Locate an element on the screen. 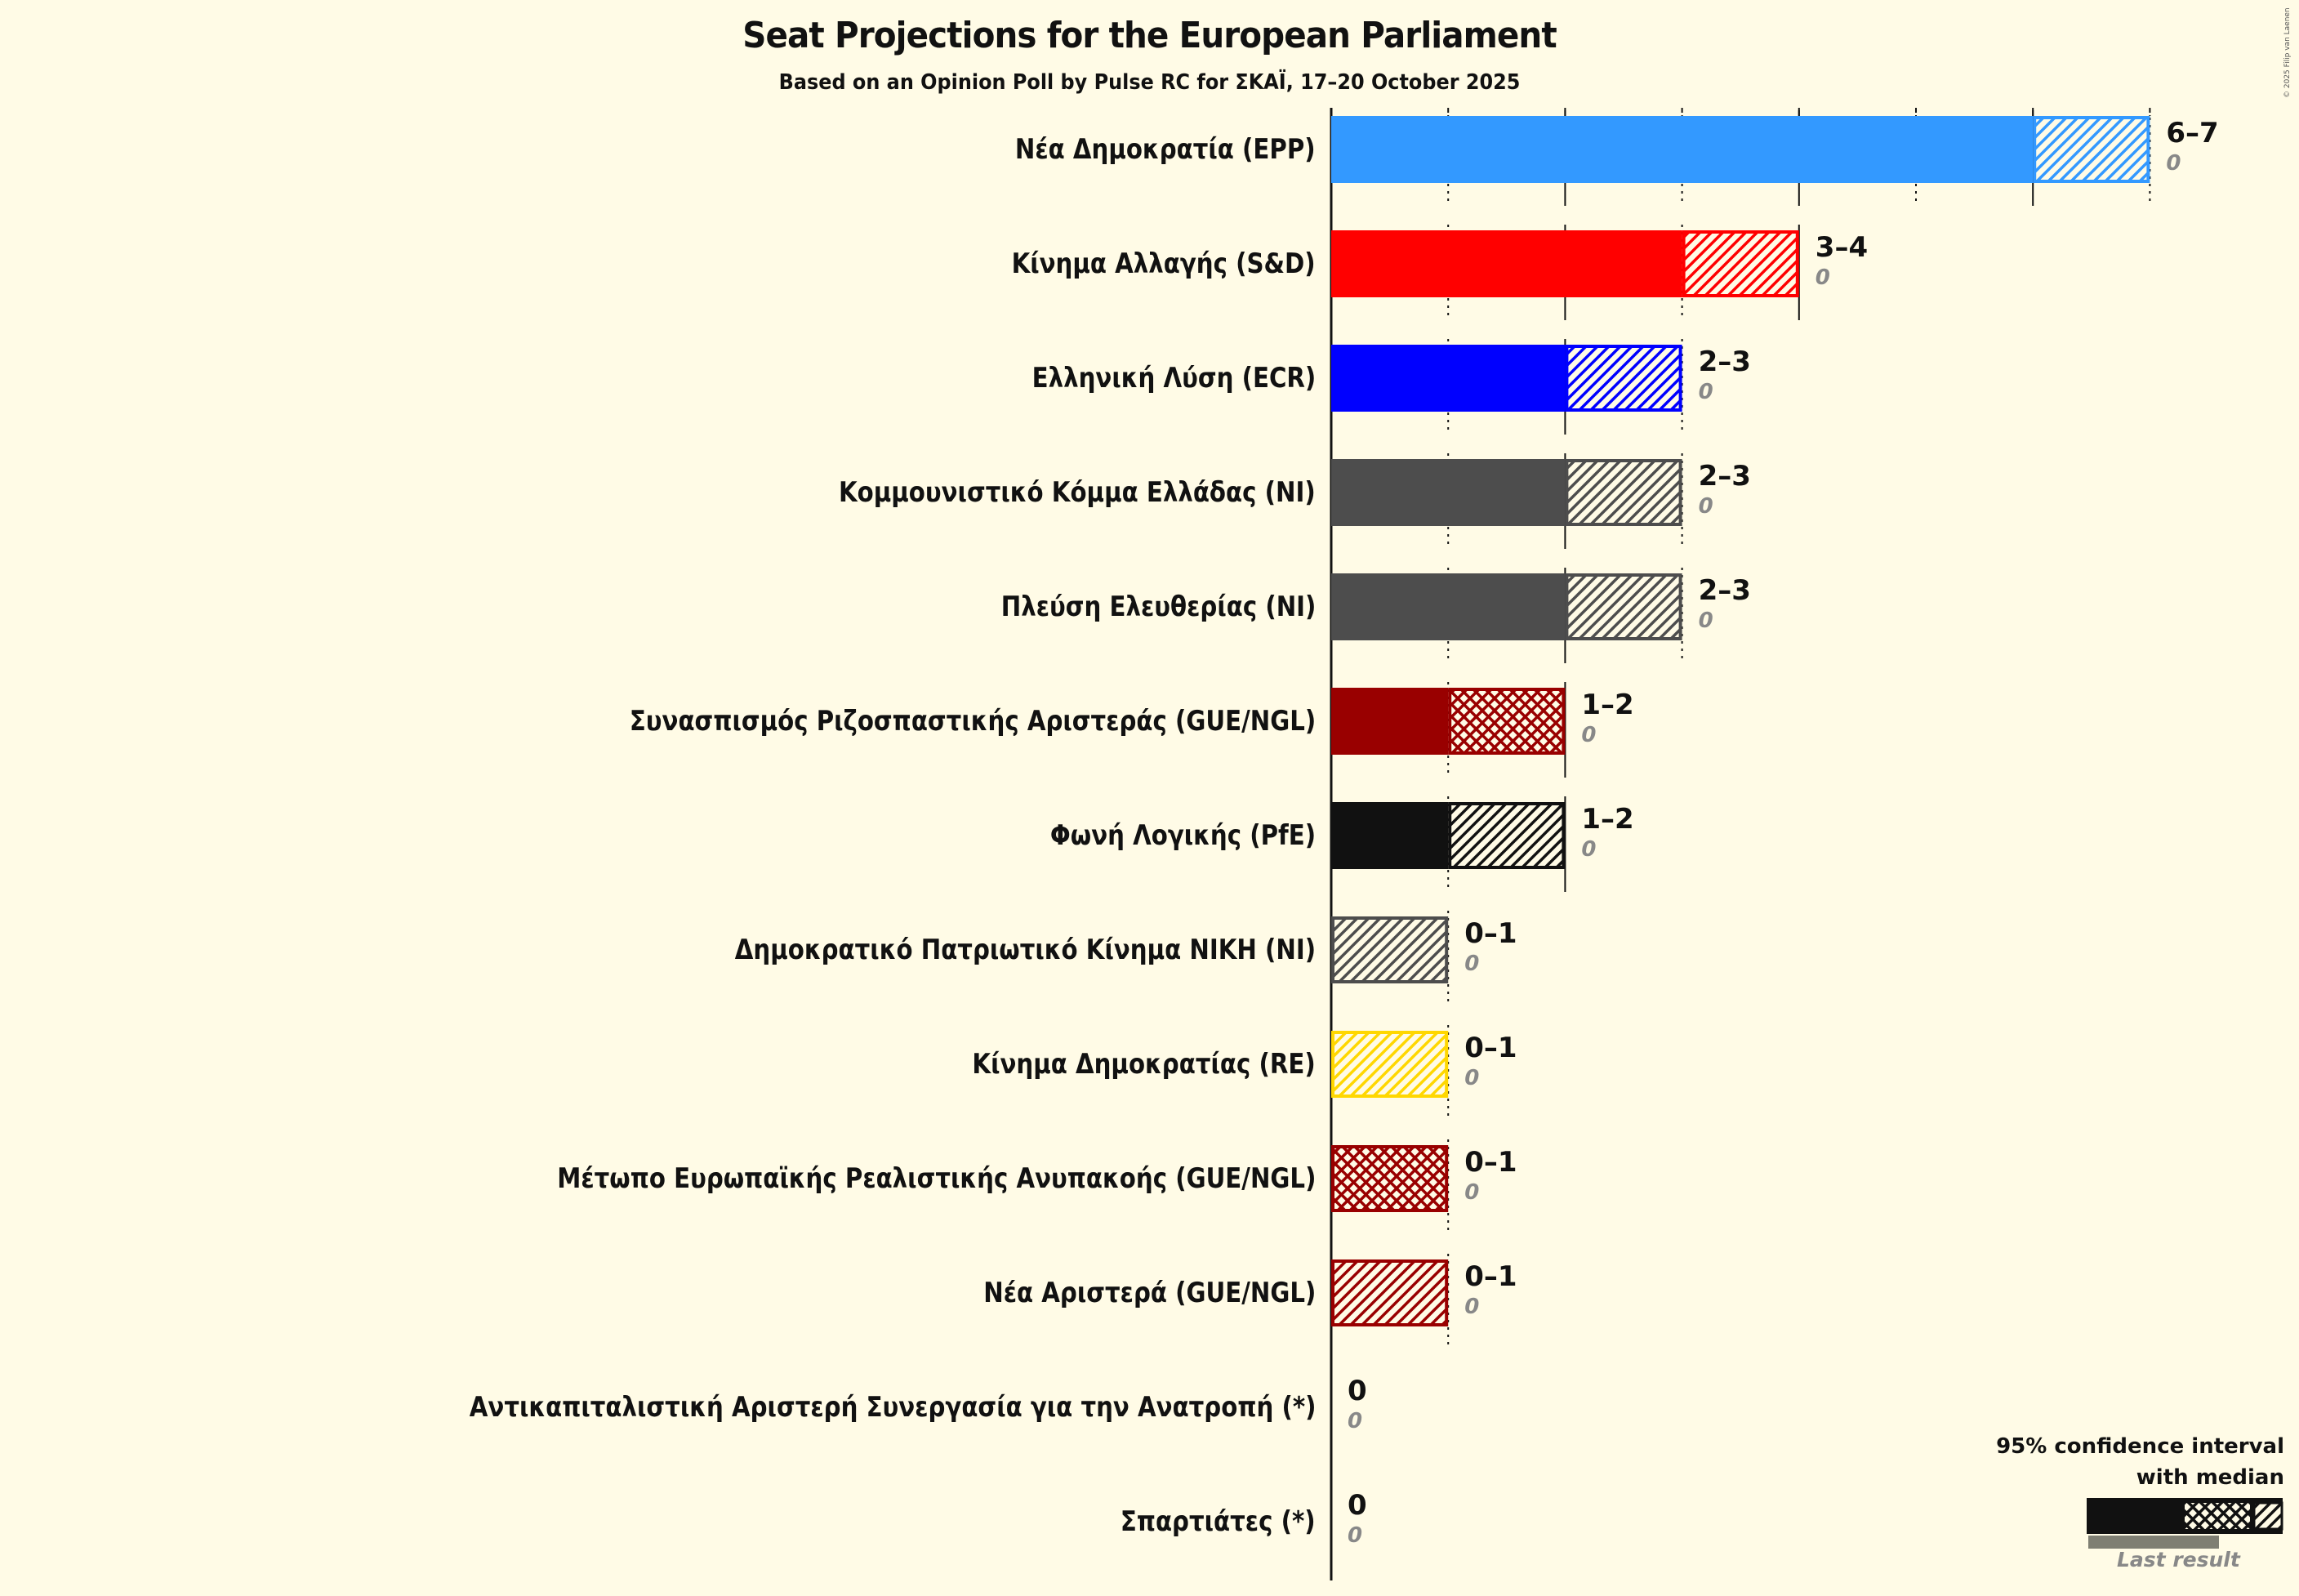  party-label: Νέα Δημοκρατία (EPP) is located at coordinates (1165, 149).